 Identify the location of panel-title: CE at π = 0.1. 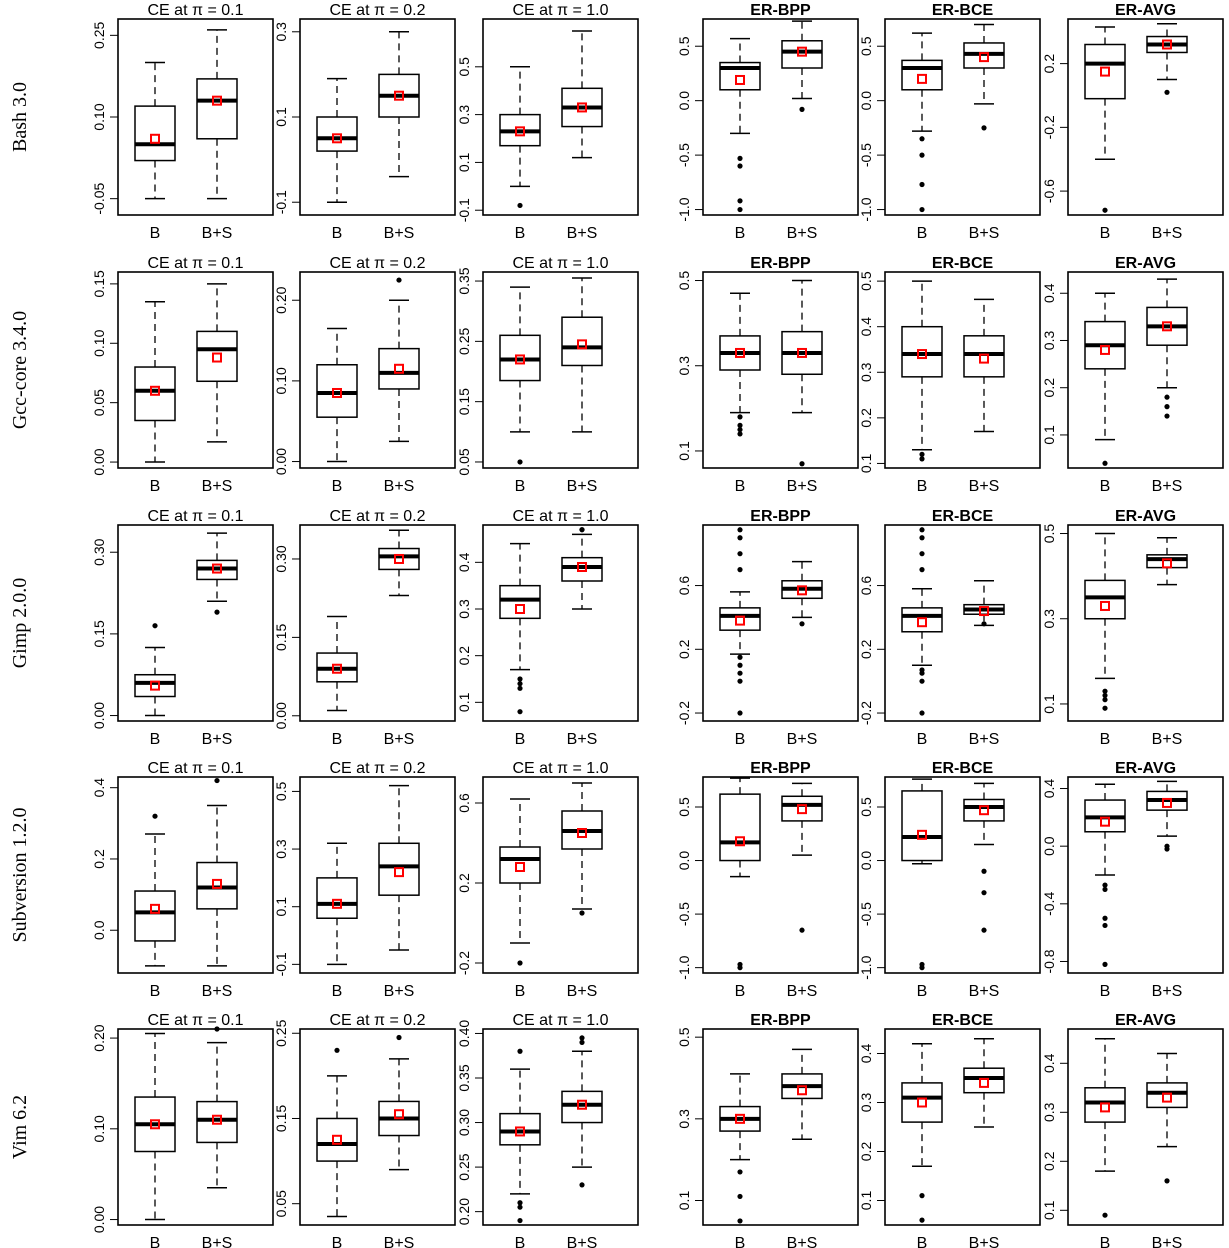
(196, 768).